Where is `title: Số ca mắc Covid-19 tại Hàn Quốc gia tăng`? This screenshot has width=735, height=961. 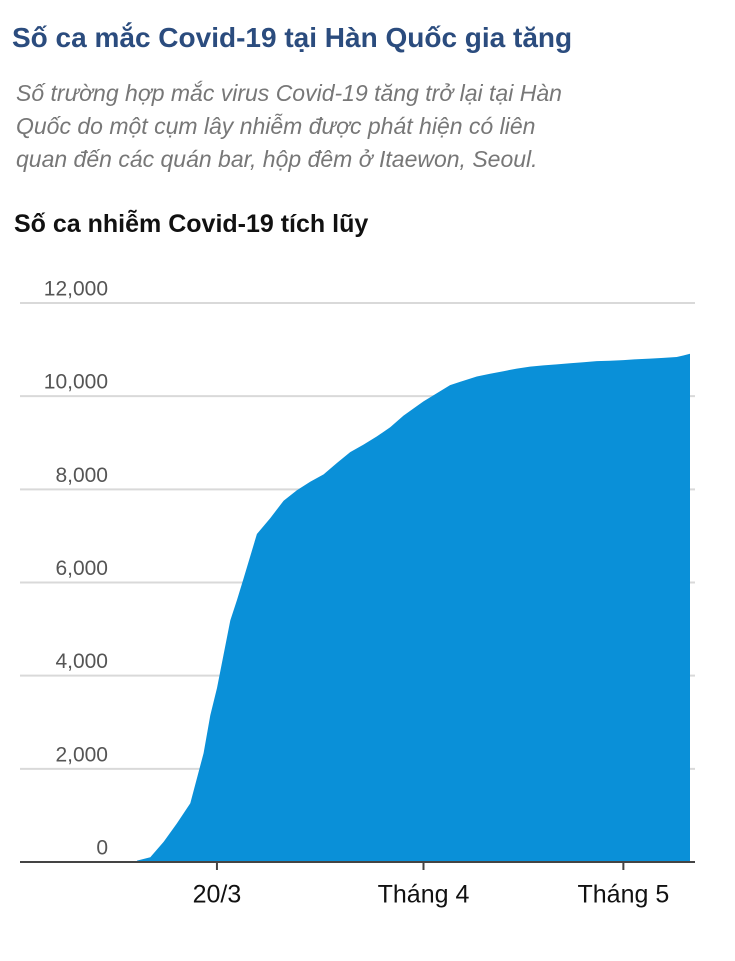
title: Số ca mắc Covid-19 tại Hàn Quốc gia tăng is located at coordinates (292, 37).